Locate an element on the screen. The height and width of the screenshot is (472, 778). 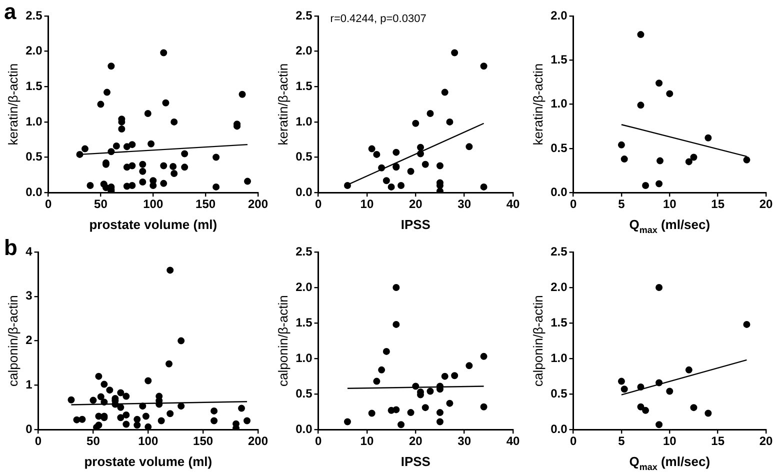
chart-title: a is located at coordinates (10, 12).